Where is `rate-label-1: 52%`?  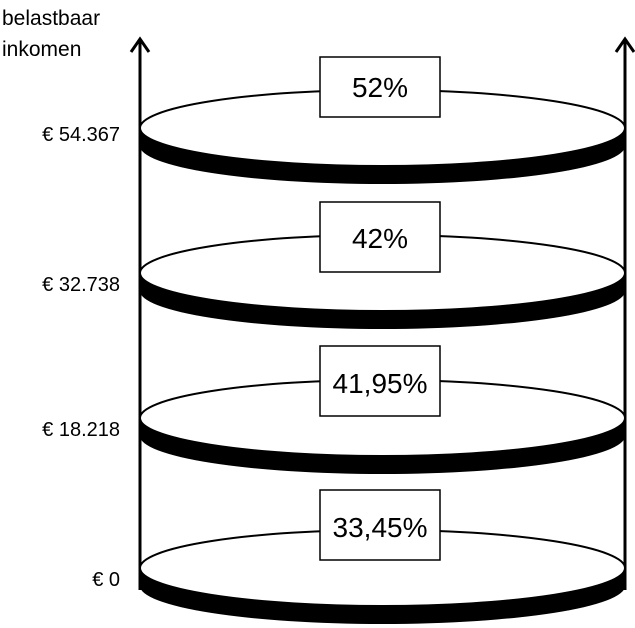 rate-label-1: 52% is located at coordinates (380, 87).